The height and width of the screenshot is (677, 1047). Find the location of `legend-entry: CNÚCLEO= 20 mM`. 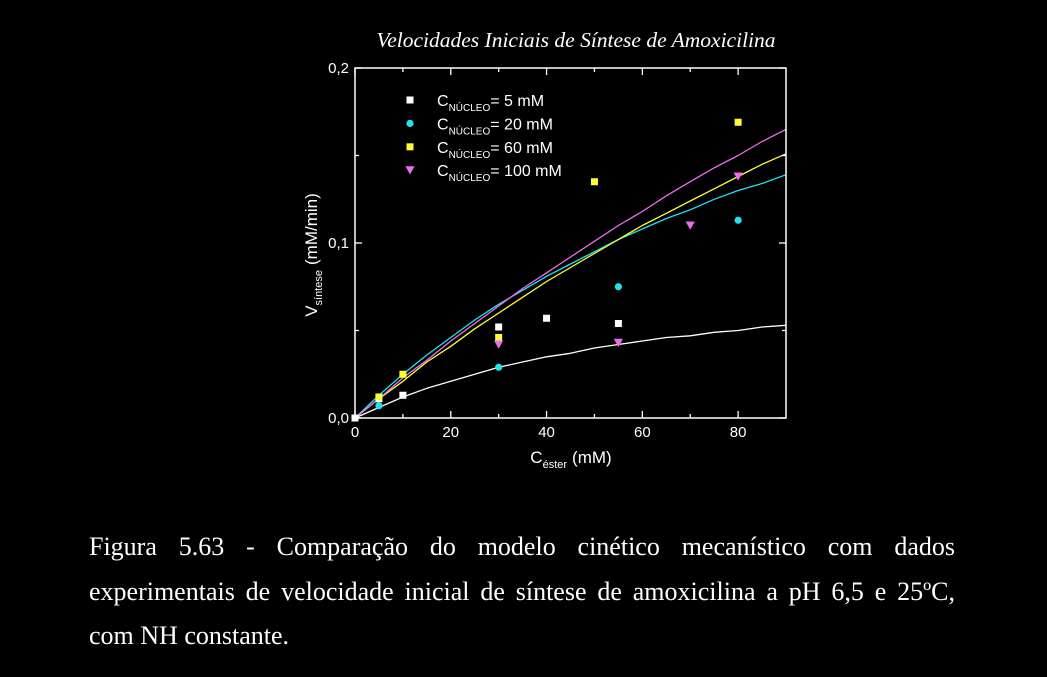

legend-entry: CNÚCLEO= 20 mM is located at coordinates (479, 126).